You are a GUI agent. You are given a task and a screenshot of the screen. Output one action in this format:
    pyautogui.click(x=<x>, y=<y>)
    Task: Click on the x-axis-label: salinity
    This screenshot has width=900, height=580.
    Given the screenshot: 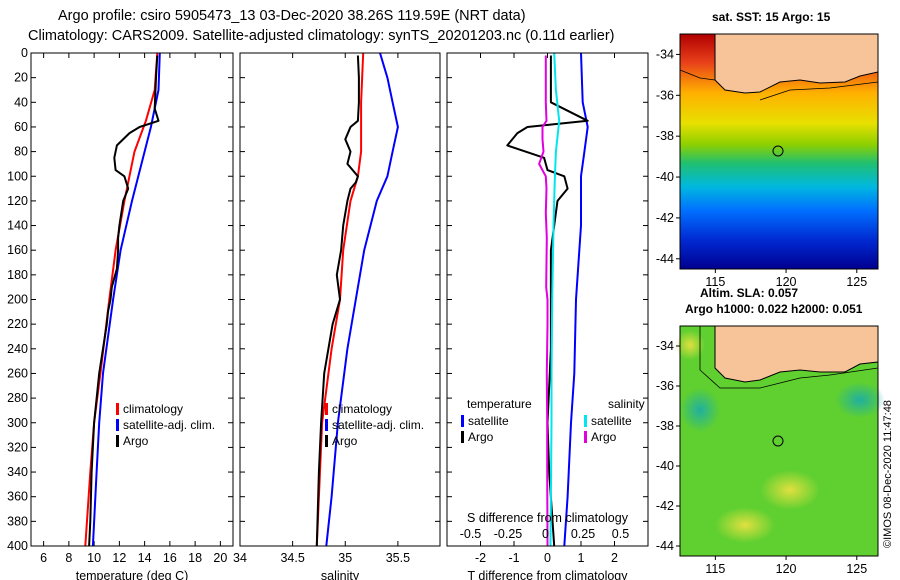 What is the action you would take?
    pyautogui.click(x=340, y=574)
    